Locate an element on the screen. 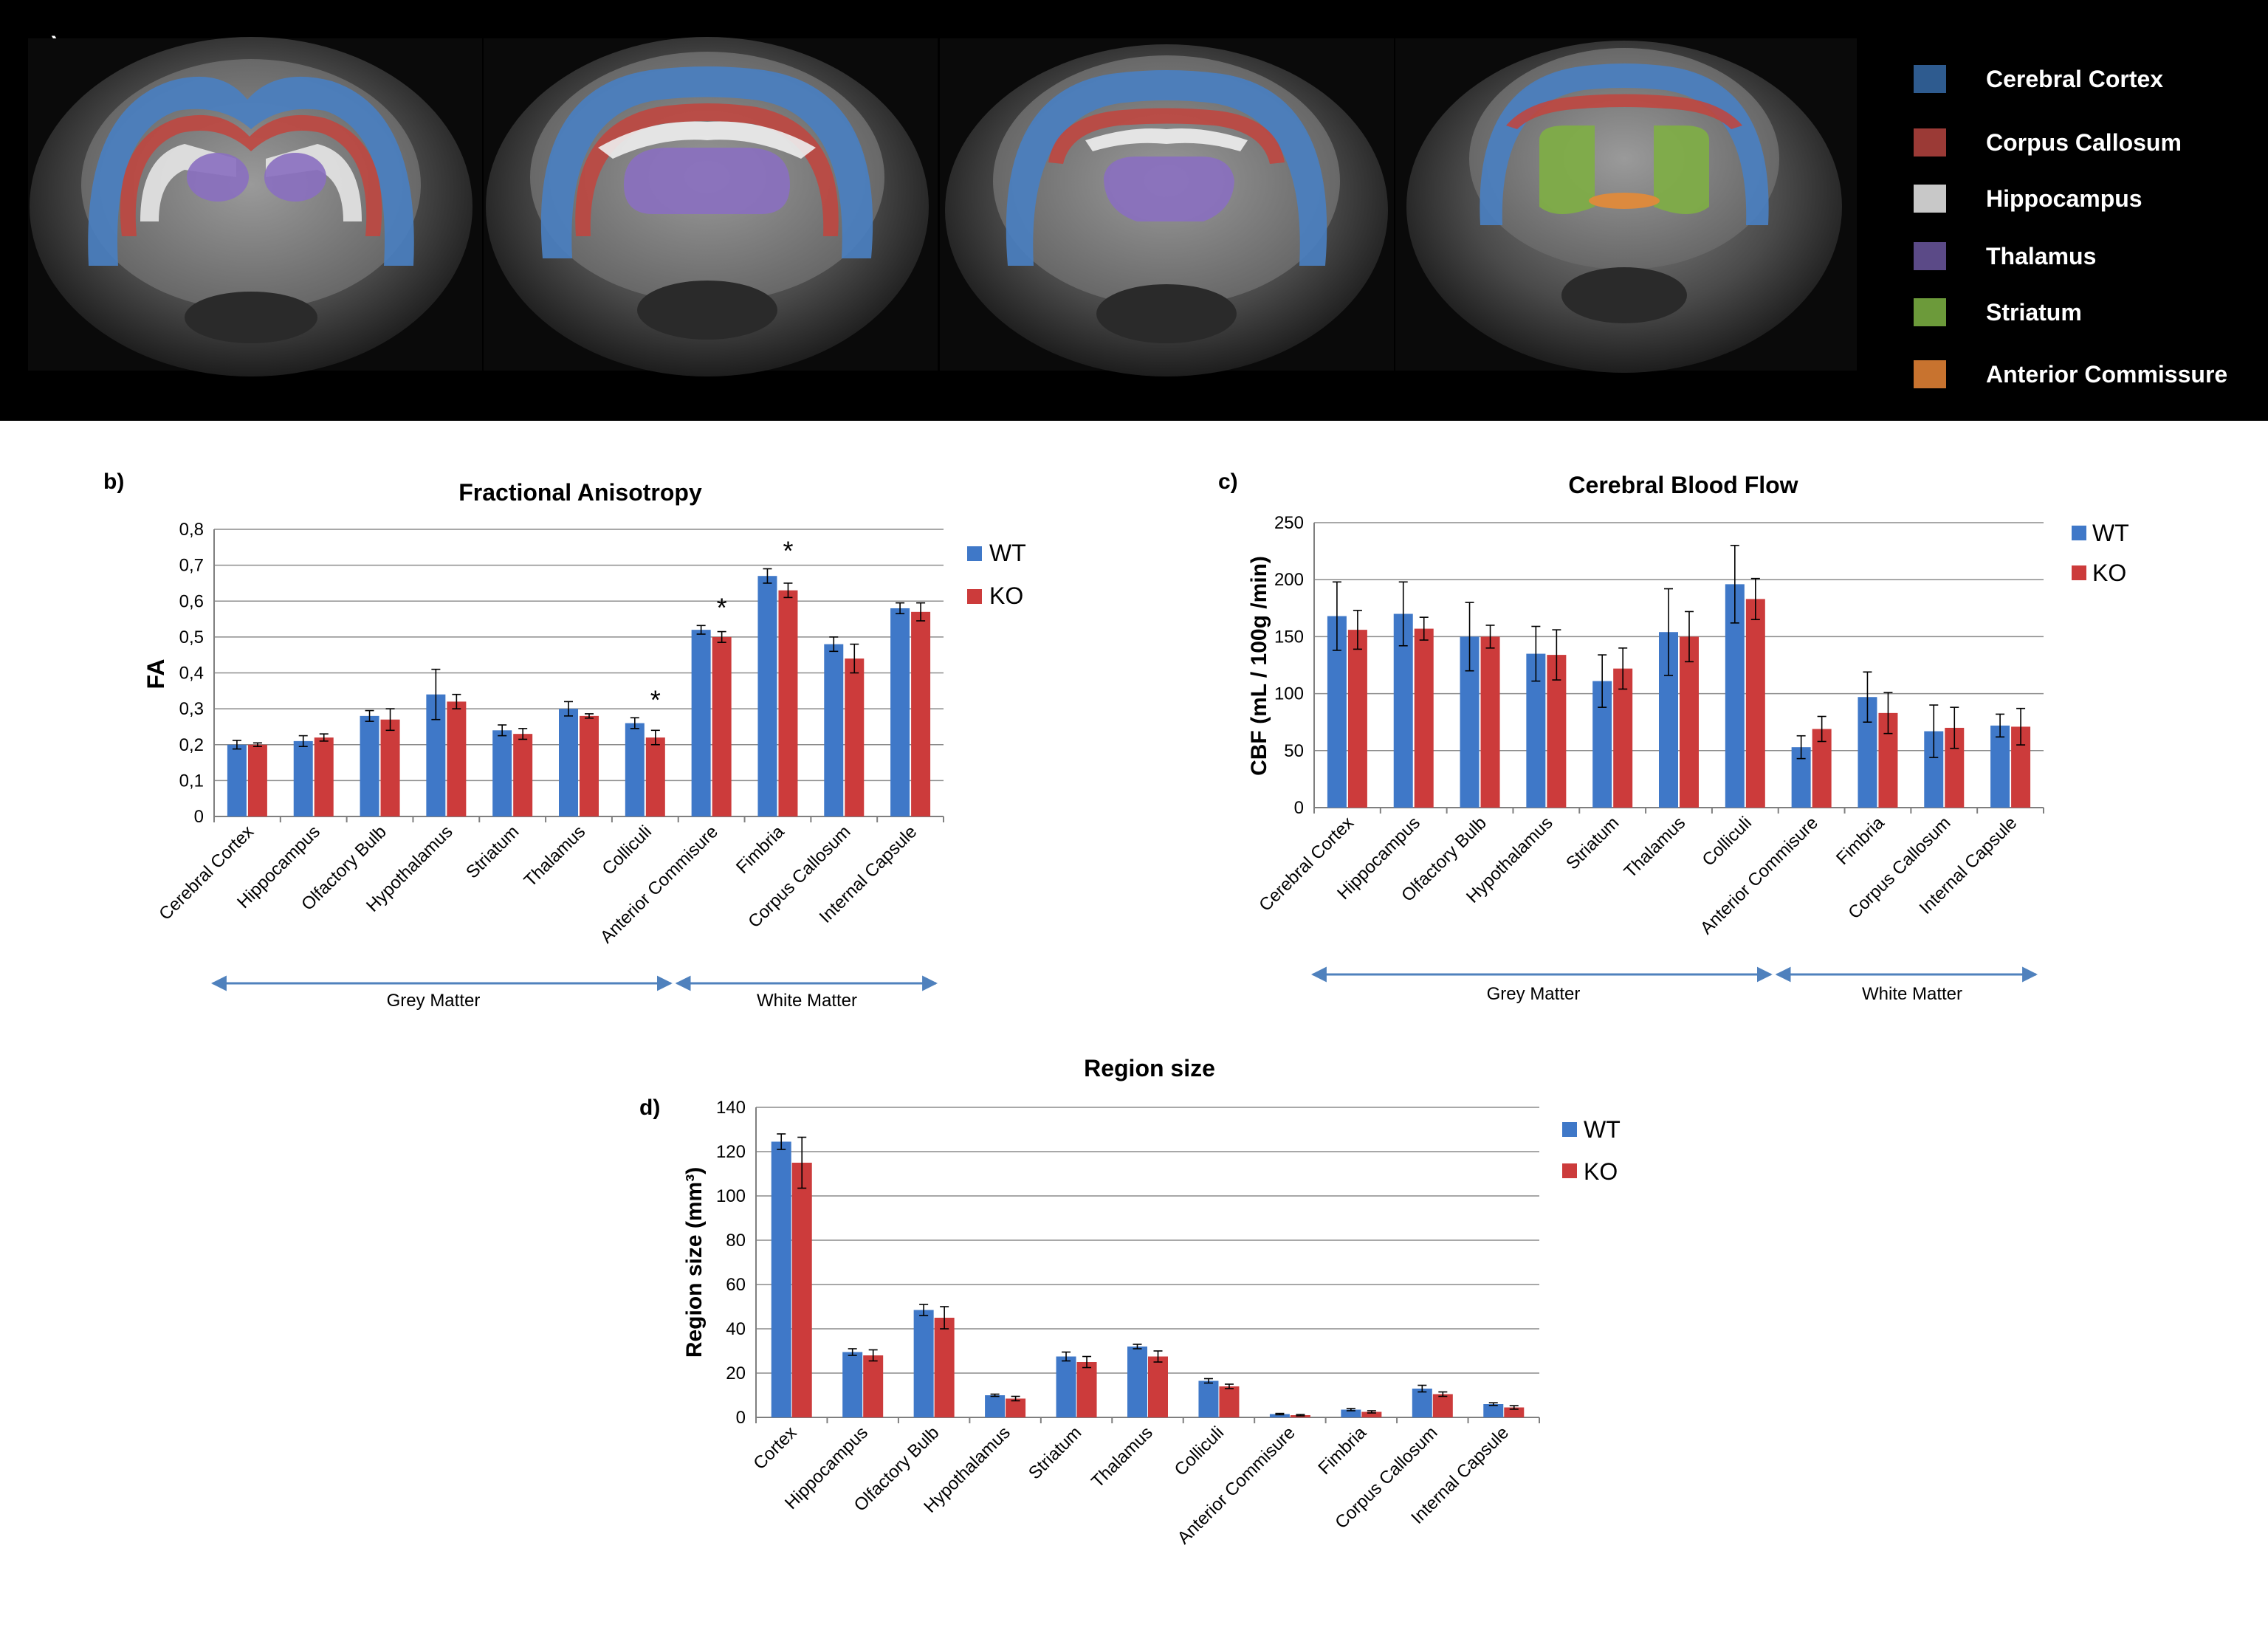 Image resolution: width=2268 pixels, height=1630 pixels. chart-d-bar-ko-colliculi is located at coordinates (1229, 1401).